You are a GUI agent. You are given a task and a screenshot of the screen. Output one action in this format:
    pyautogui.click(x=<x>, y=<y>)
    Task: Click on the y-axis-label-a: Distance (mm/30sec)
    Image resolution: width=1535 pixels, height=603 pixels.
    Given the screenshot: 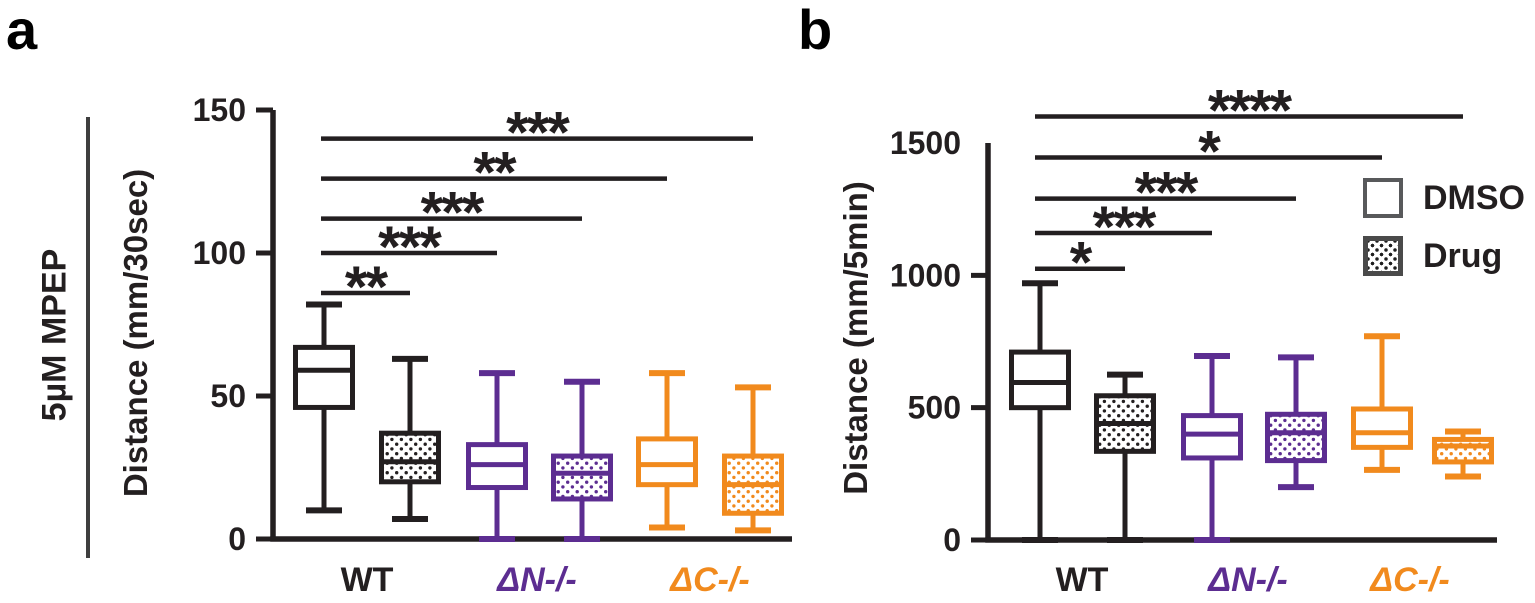 What is the action you would take?
    pyautogui.click(x=135, y=333)
    